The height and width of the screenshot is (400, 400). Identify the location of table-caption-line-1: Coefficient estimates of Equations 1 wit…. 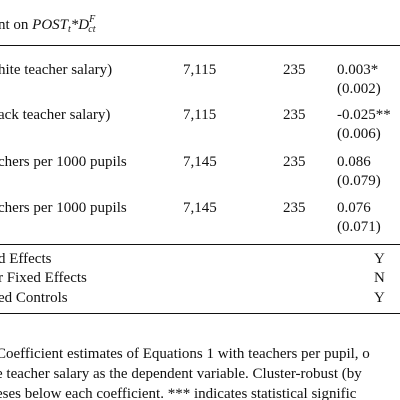
(185, 354).